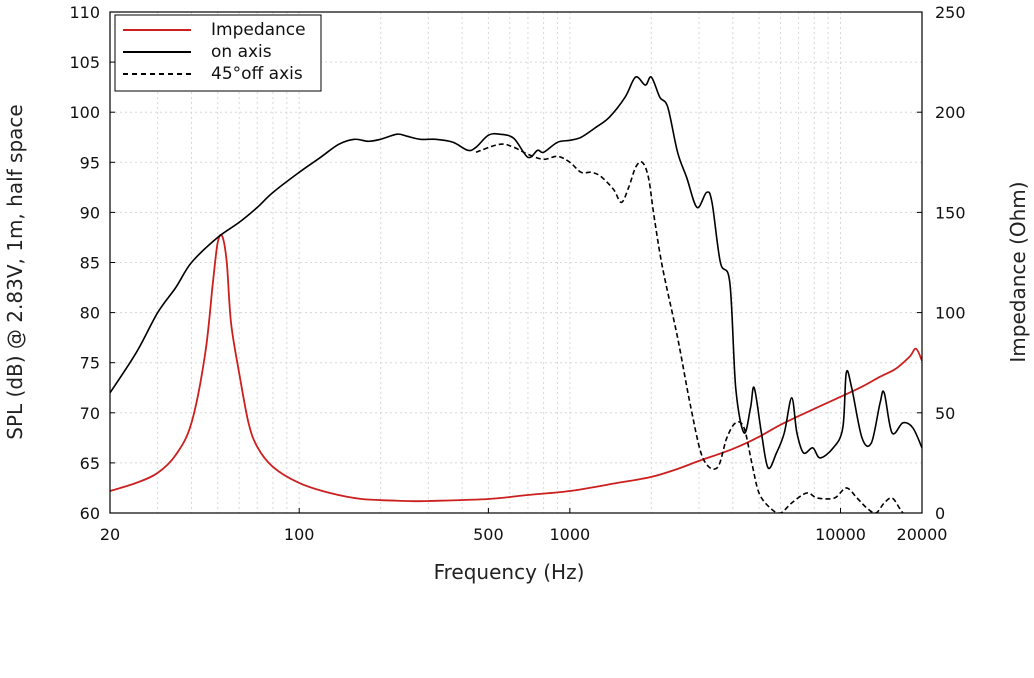 This screenshot has width=1034, height=678. What do you see at coordinates (950, 313) in the screenshot?
I see `y2-tick-label: 100` at bounding box center [950, 313].